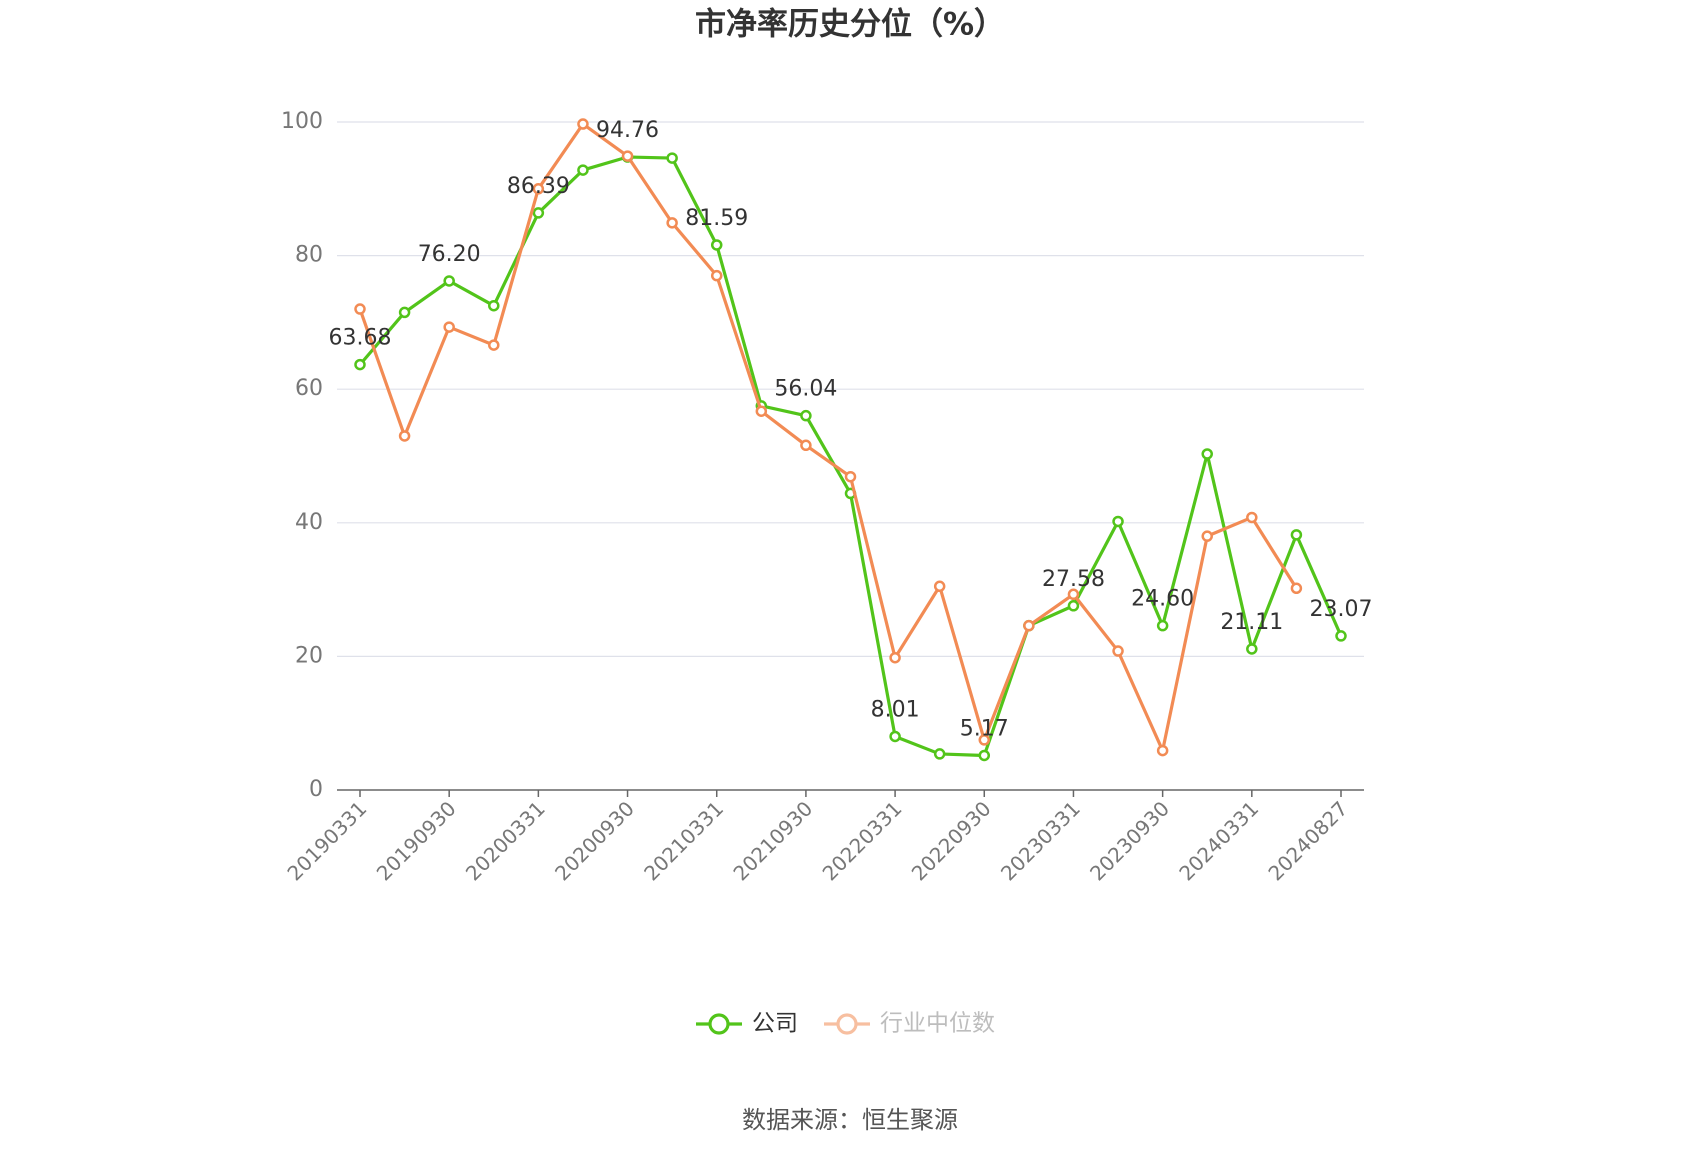  I want to click on x-tick-label: 20190930, so click(416, 840).